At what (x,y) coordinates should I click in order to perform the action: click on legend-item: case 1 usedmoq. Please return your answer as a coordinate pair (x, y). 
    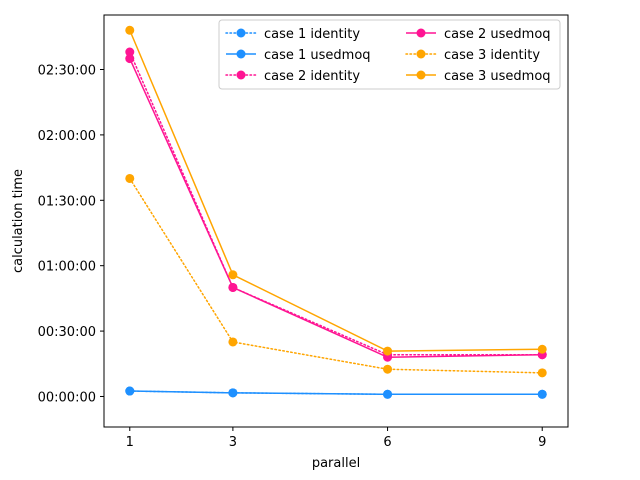
    Looking at the image, I should click on (298, 55).